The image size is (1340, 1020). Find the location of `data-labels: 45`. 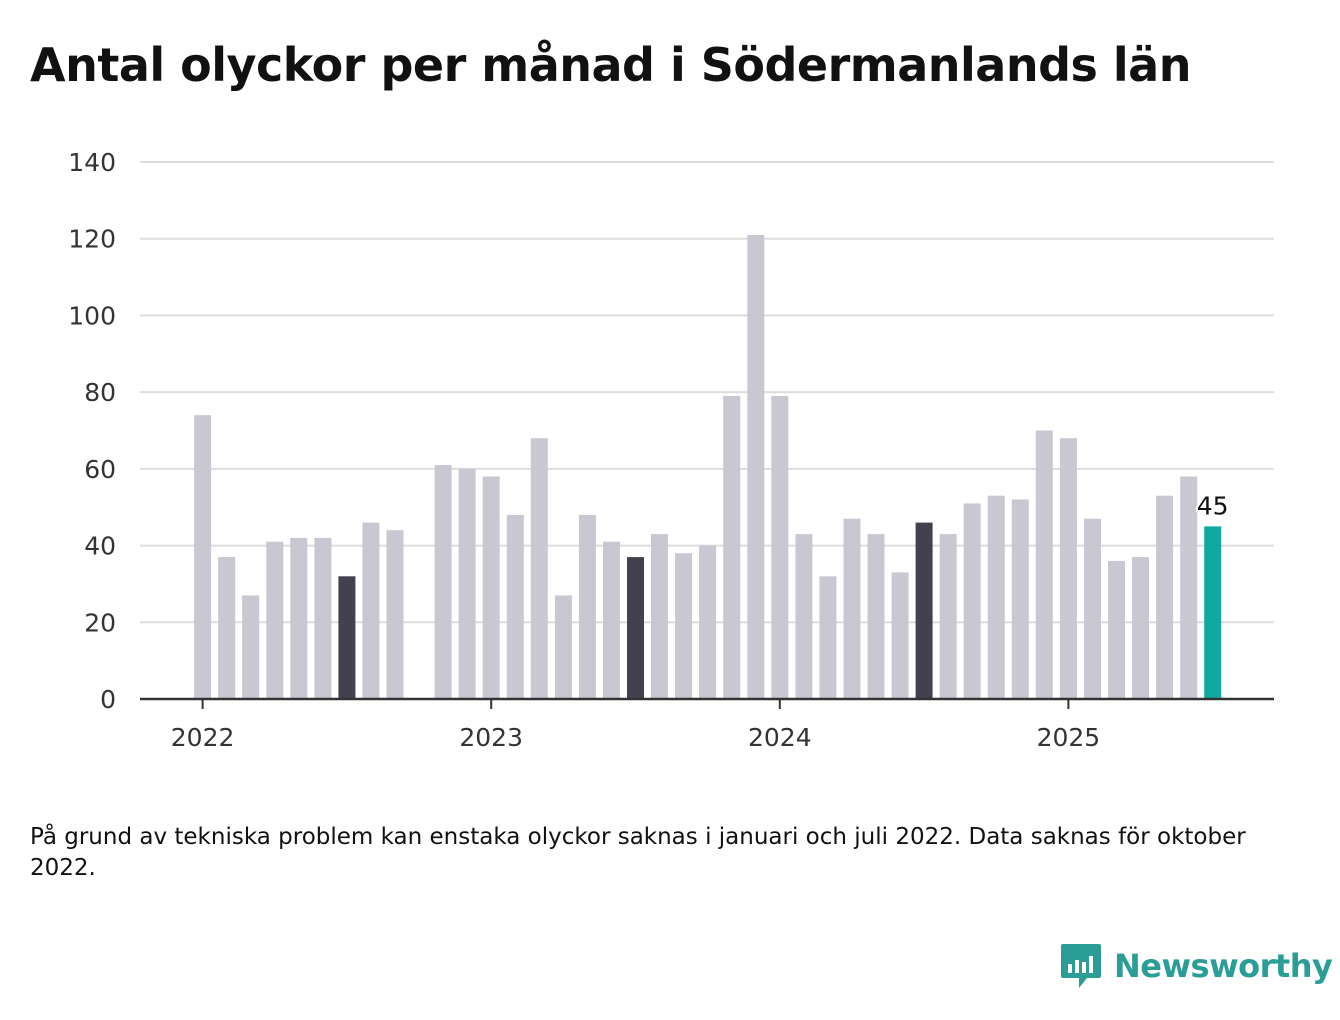

data-labels: 45 is located at coordinates (1213, 505).